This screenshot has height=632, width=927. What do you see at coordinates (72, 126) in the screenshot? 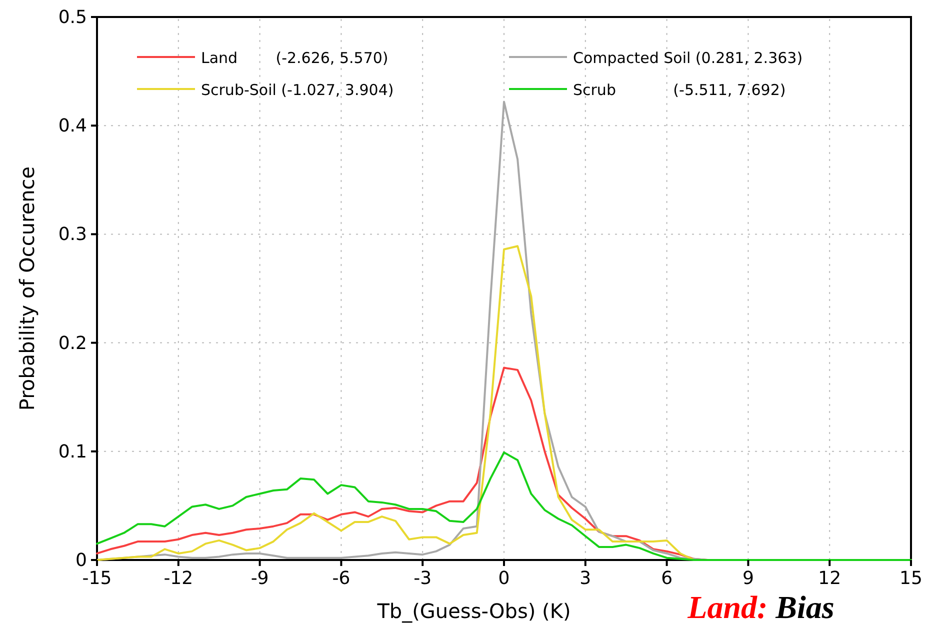
I see `y-tick-label: 0.4` at bounding box center [72, 126].